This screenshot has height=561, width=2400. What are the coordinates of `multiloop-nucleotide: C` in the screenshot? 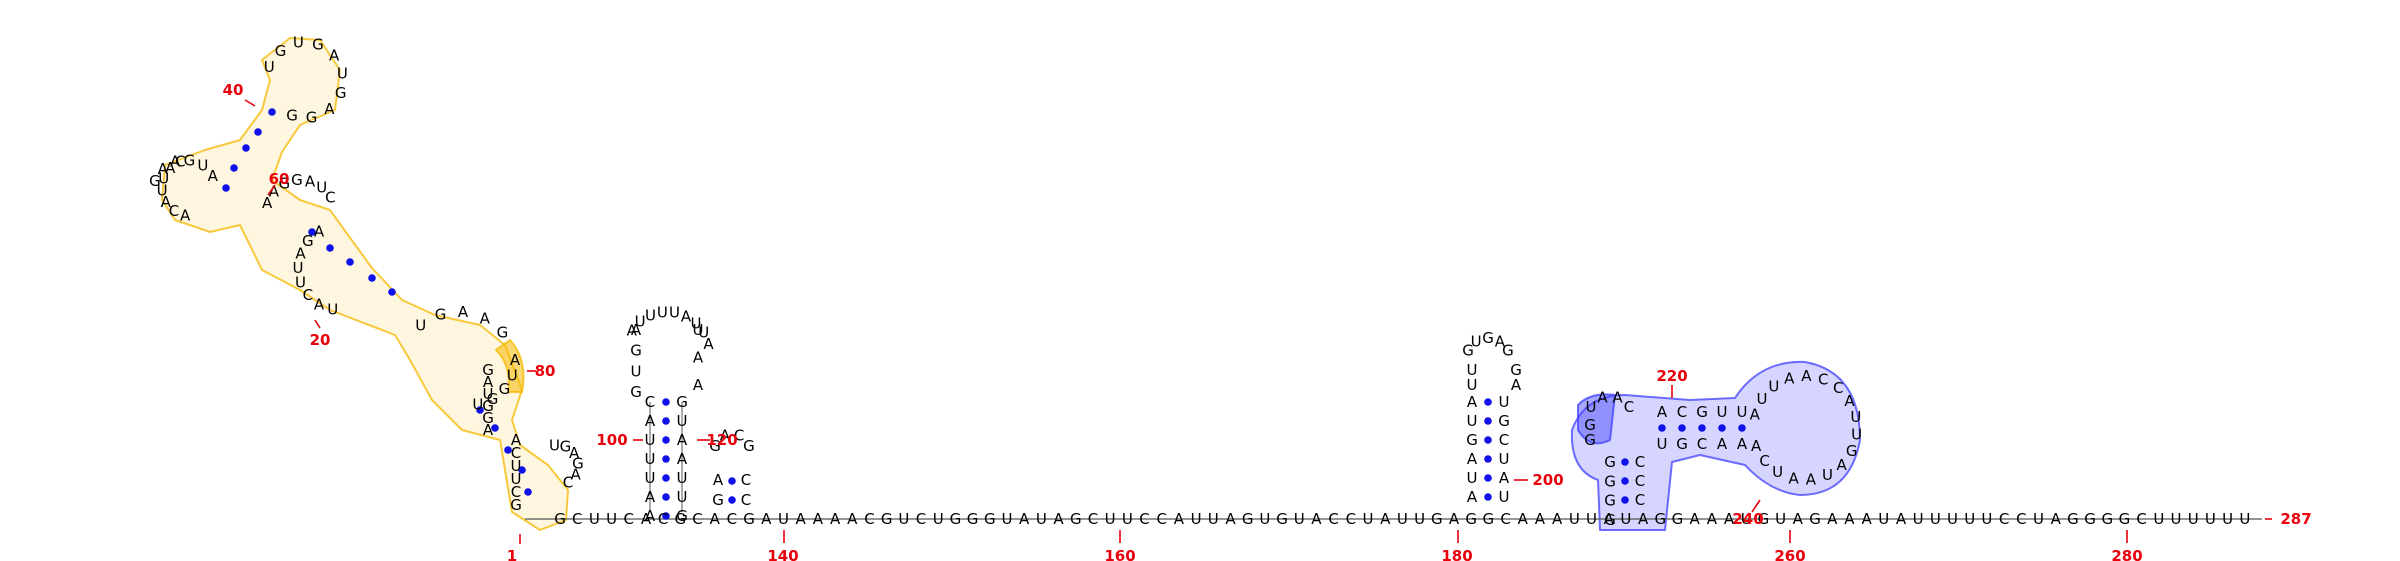 It's located at (174, 211).